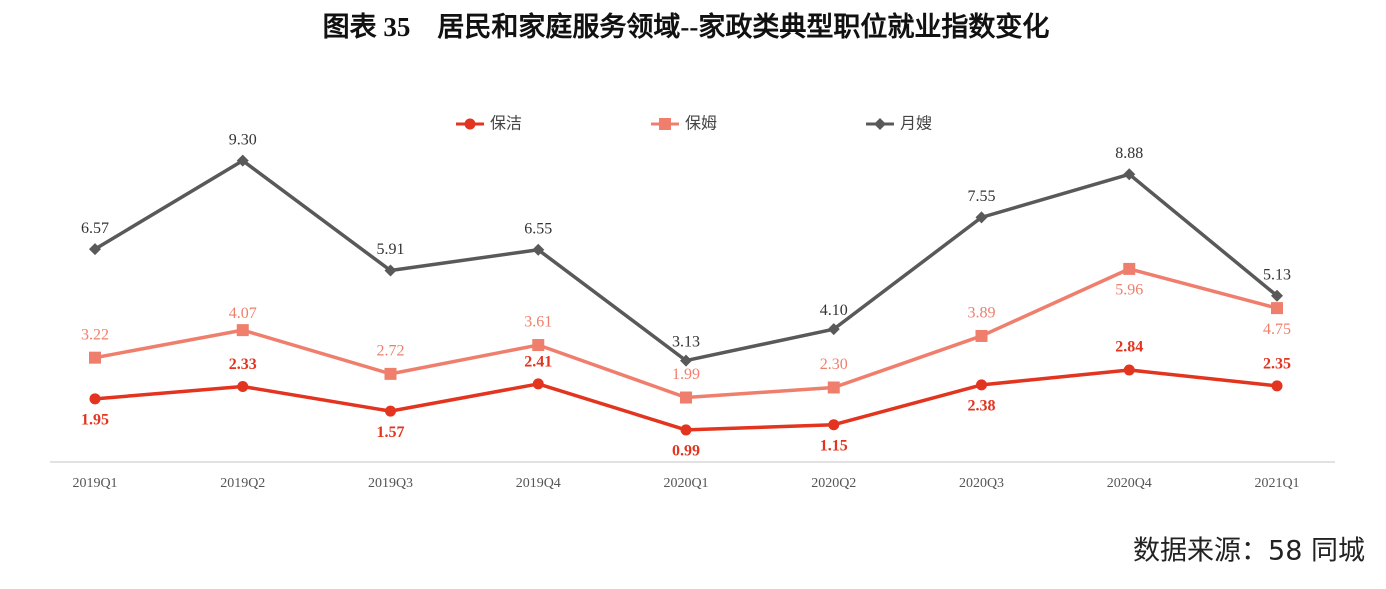  I want to click on data-label: 5.91, so click(391, 249).